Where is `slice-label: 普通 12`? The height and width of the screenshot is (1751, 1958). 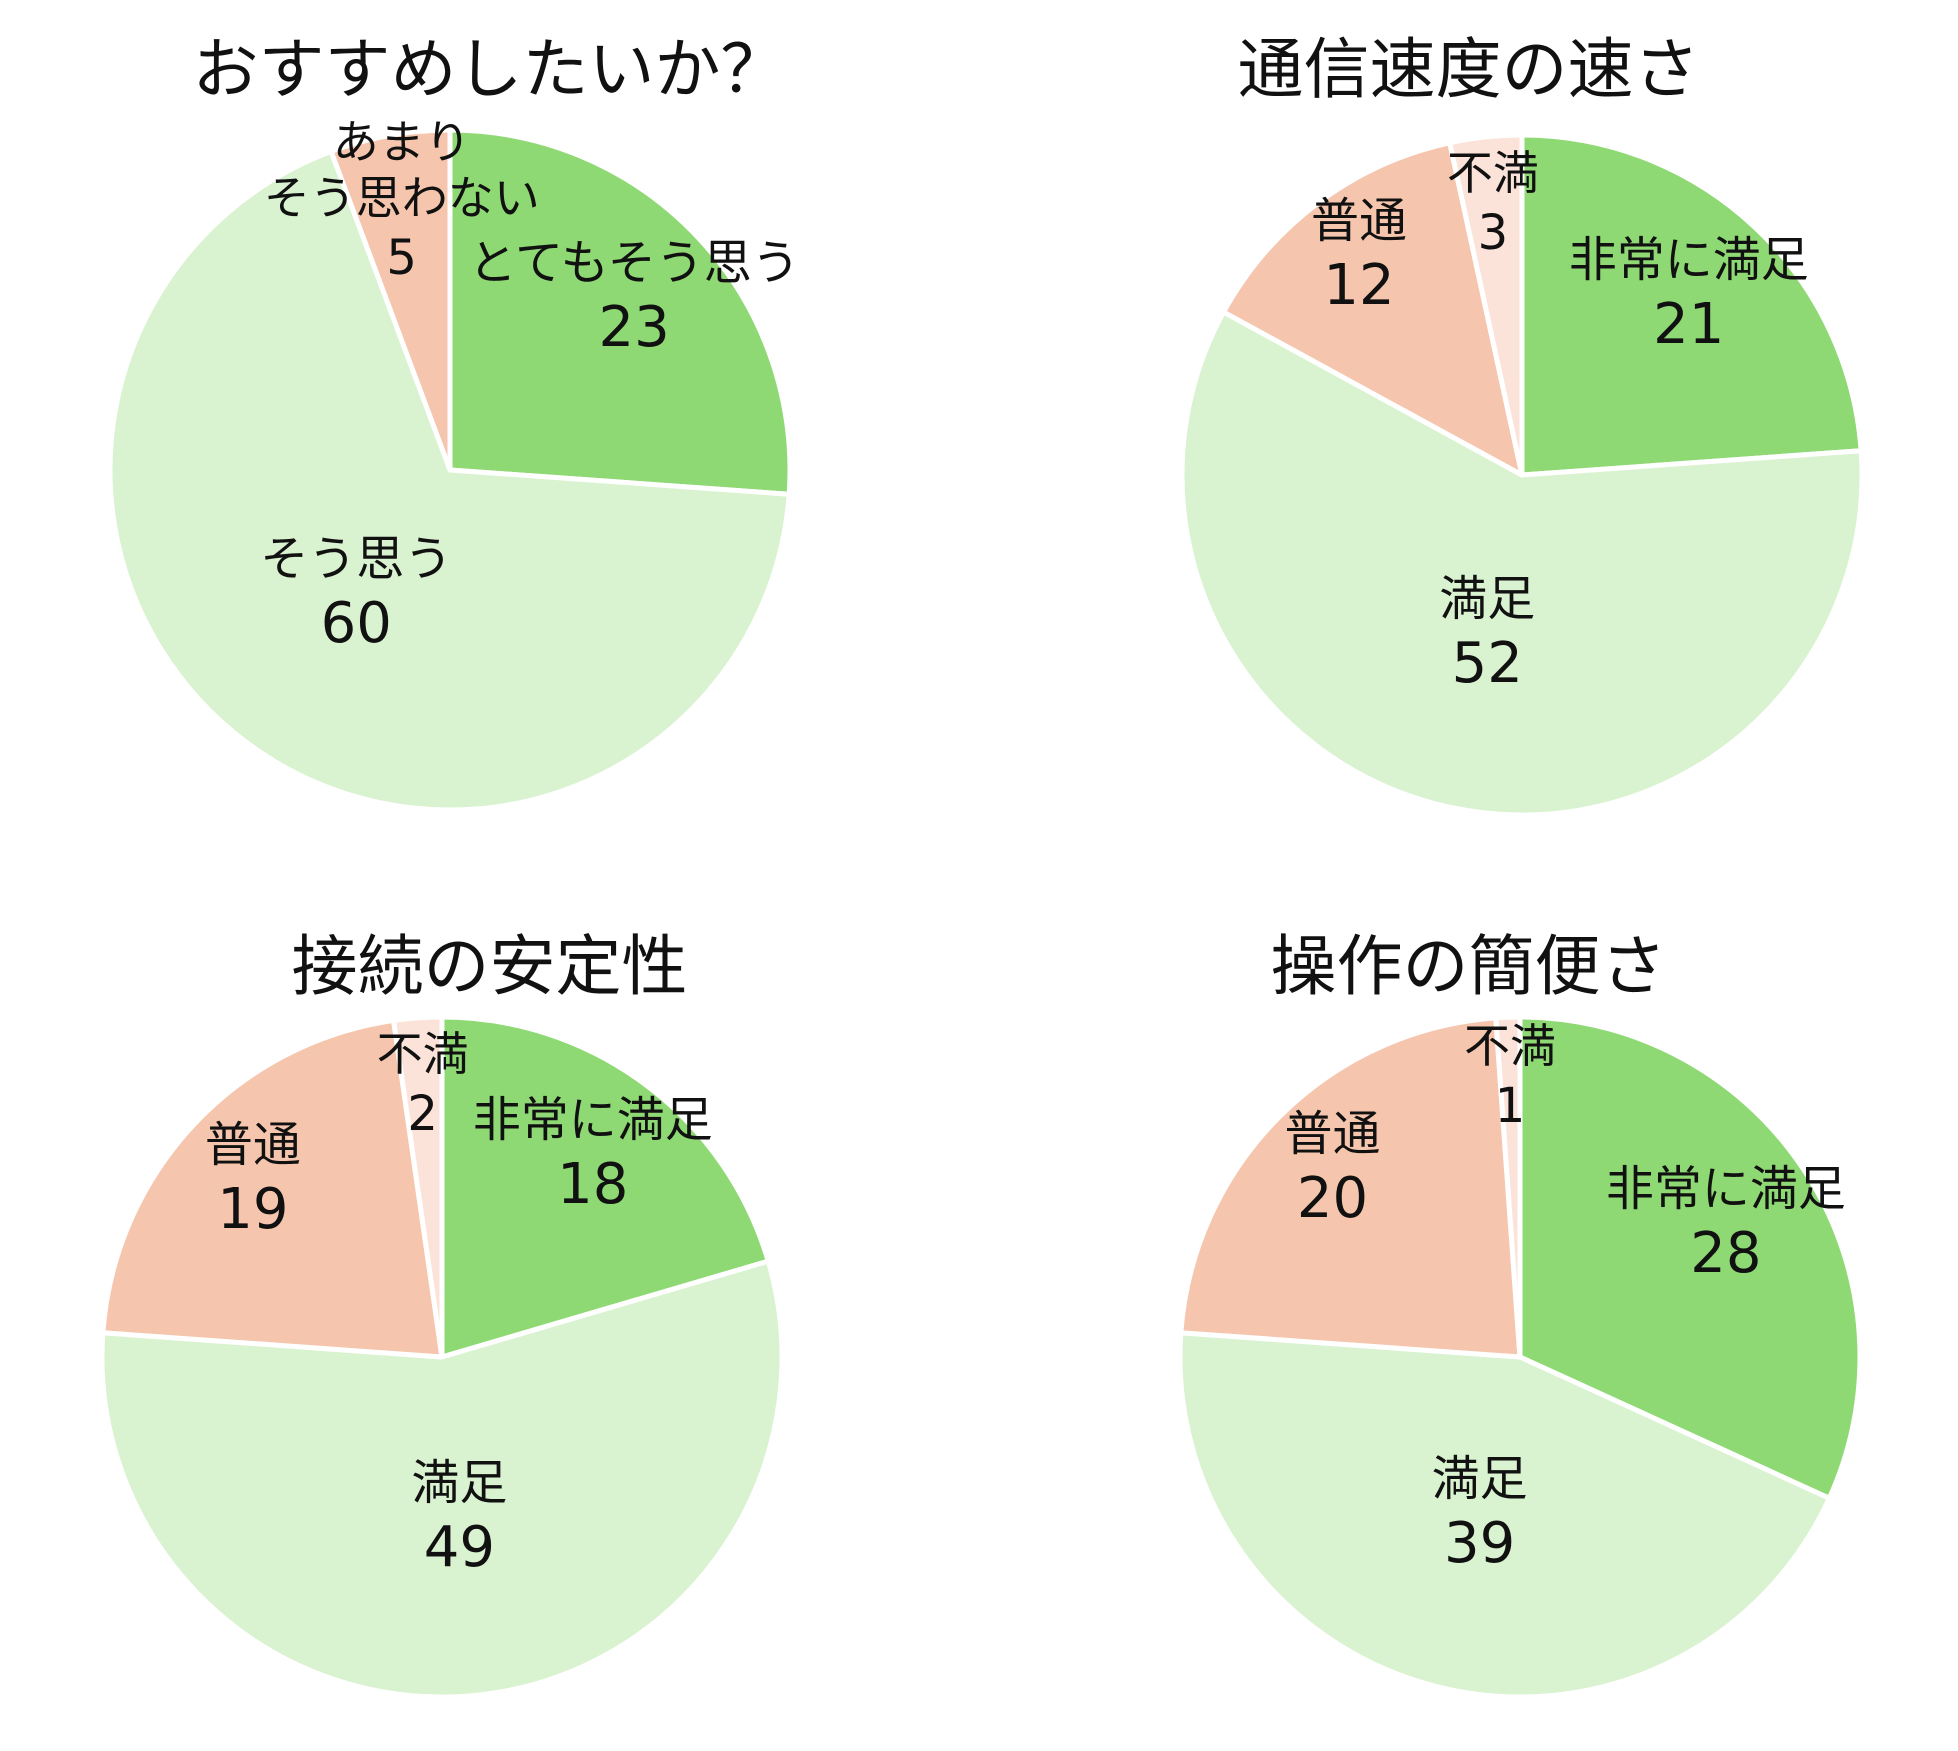
slice-label: 普通 12 is located at coordinates (1359, 257).